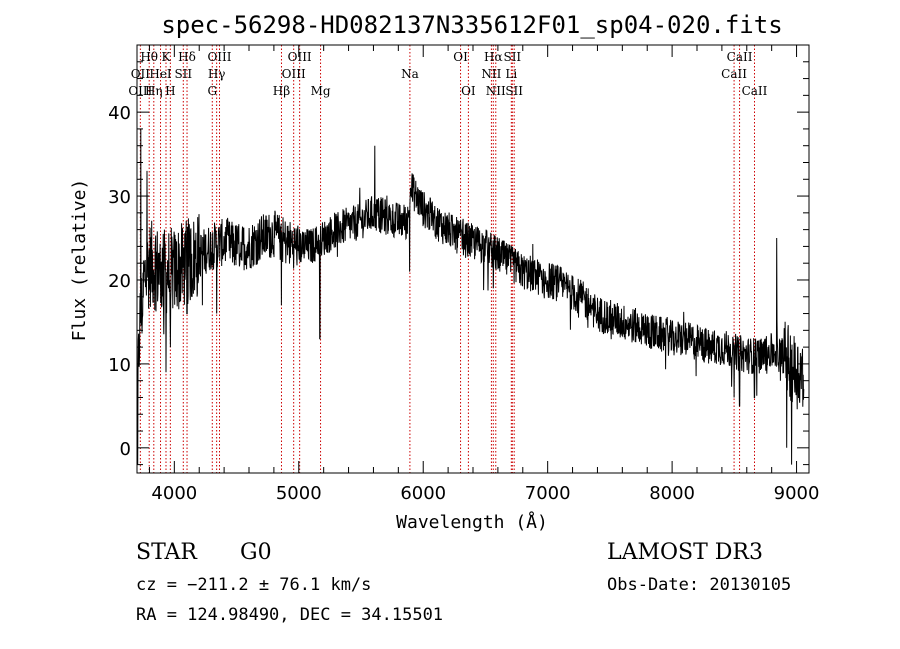 This screenshot has width=900, height=649. Describe the element at coordinates (493, 57) in the screenshot. I see `line-marker-label: Hα` at that location.